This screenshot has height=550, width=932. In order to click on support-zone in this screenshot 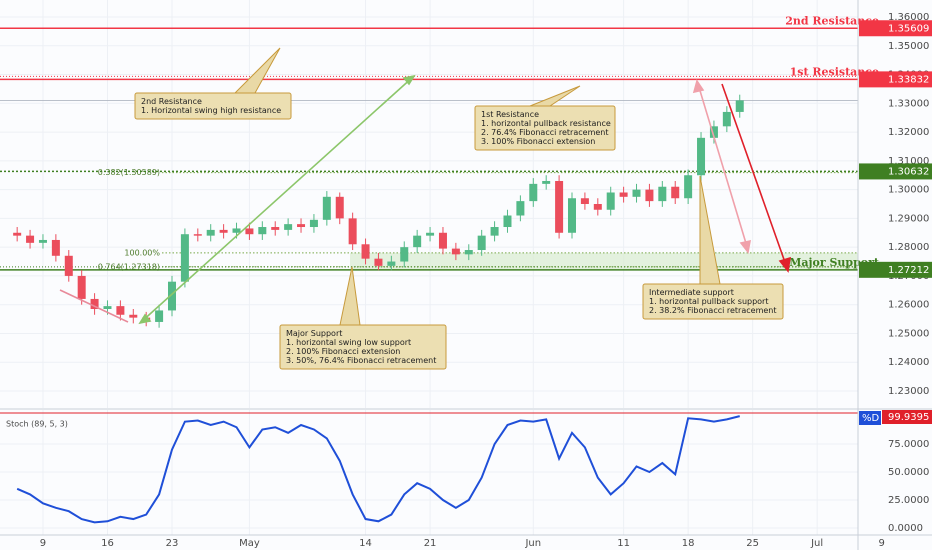, I will do `click(604, 261)`.